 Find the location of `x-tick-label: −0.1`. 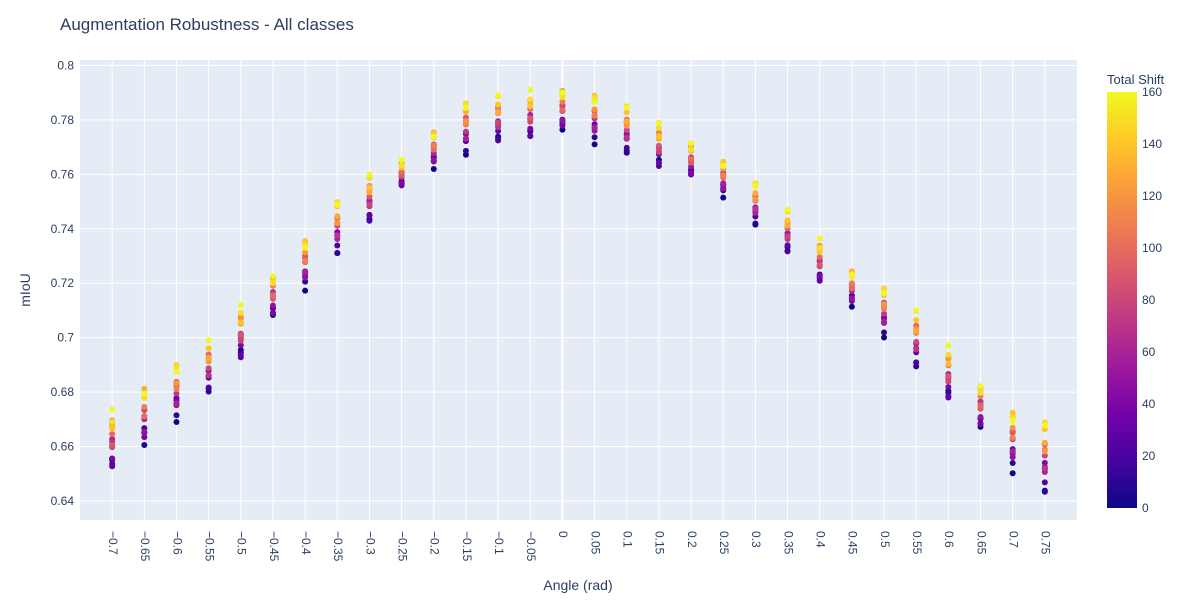

x-tick-label: −0.1 is located at coordinates (499, 543).